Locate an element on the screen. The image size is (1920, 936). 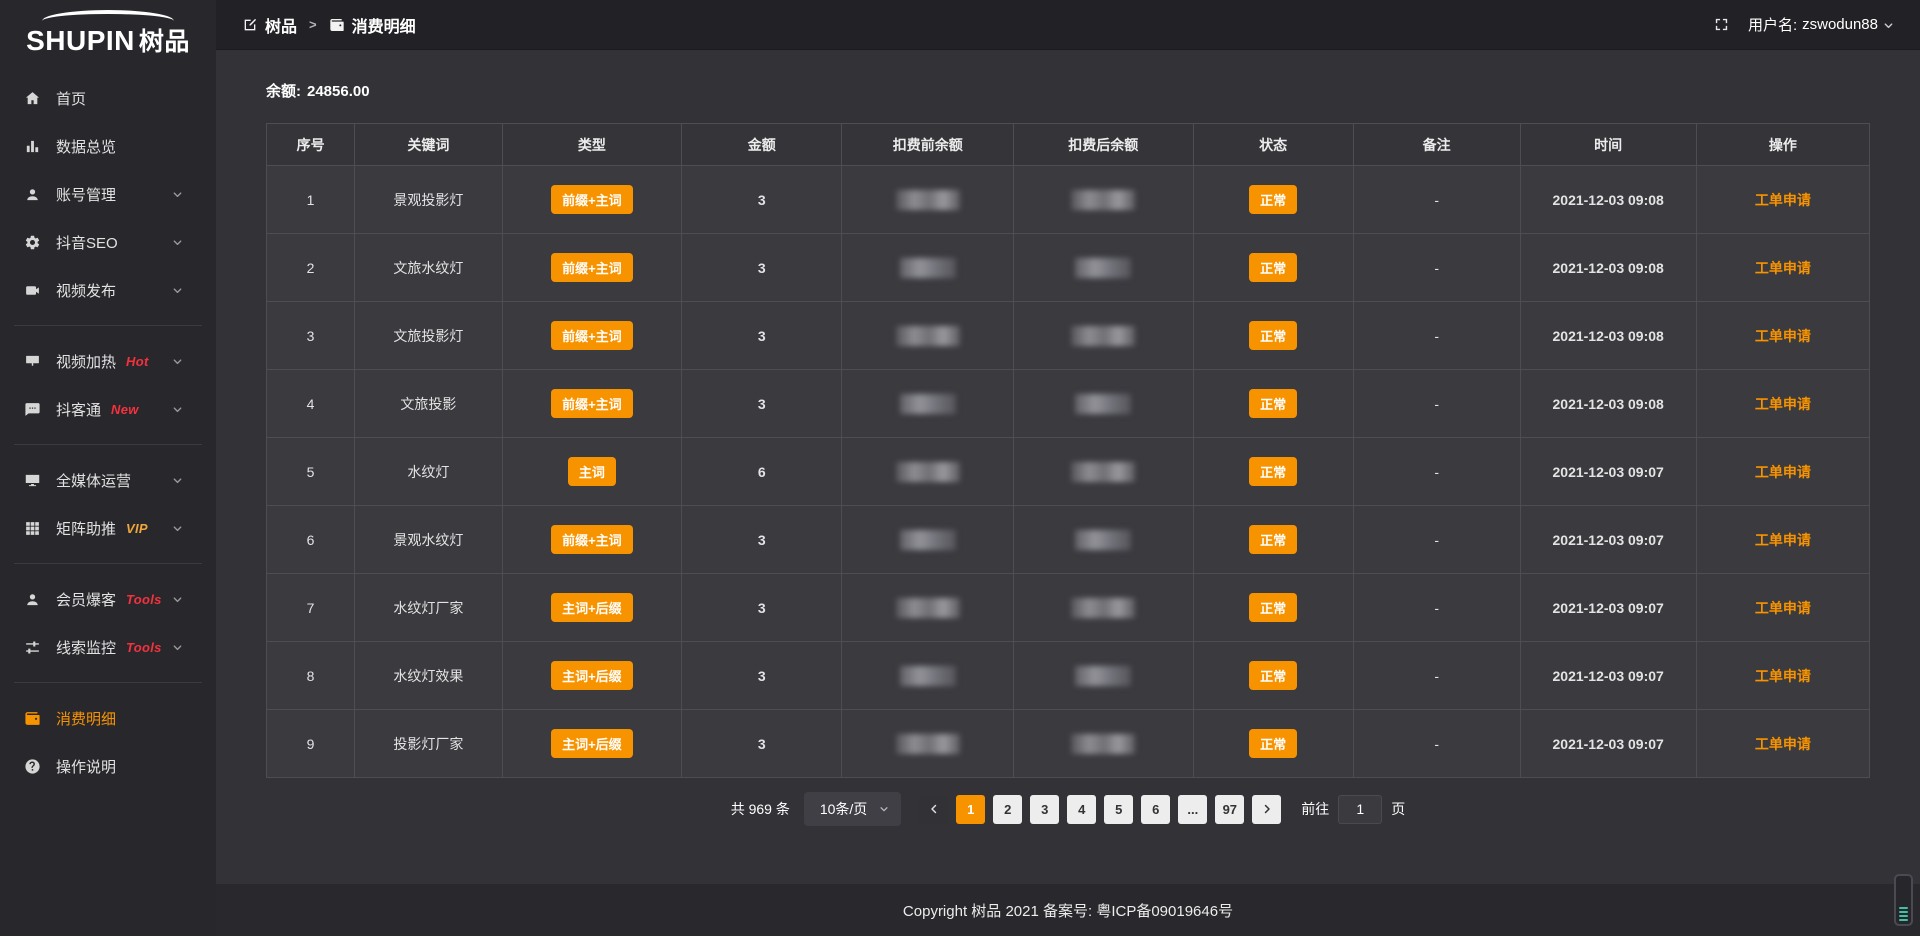
user-menu: 用户名: zswodun88 is located at coordinates (1821, 24).